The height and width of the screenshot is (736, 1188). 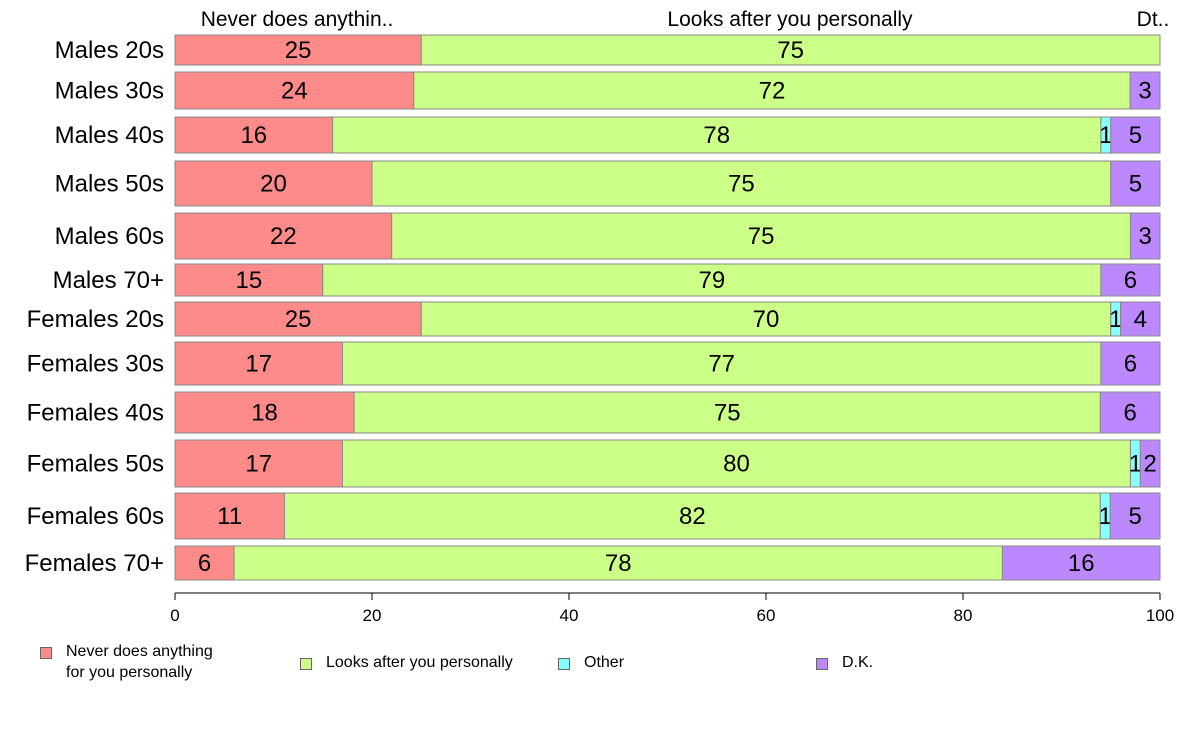 I want to click on data-label: 15, so click(x=249, y=280).